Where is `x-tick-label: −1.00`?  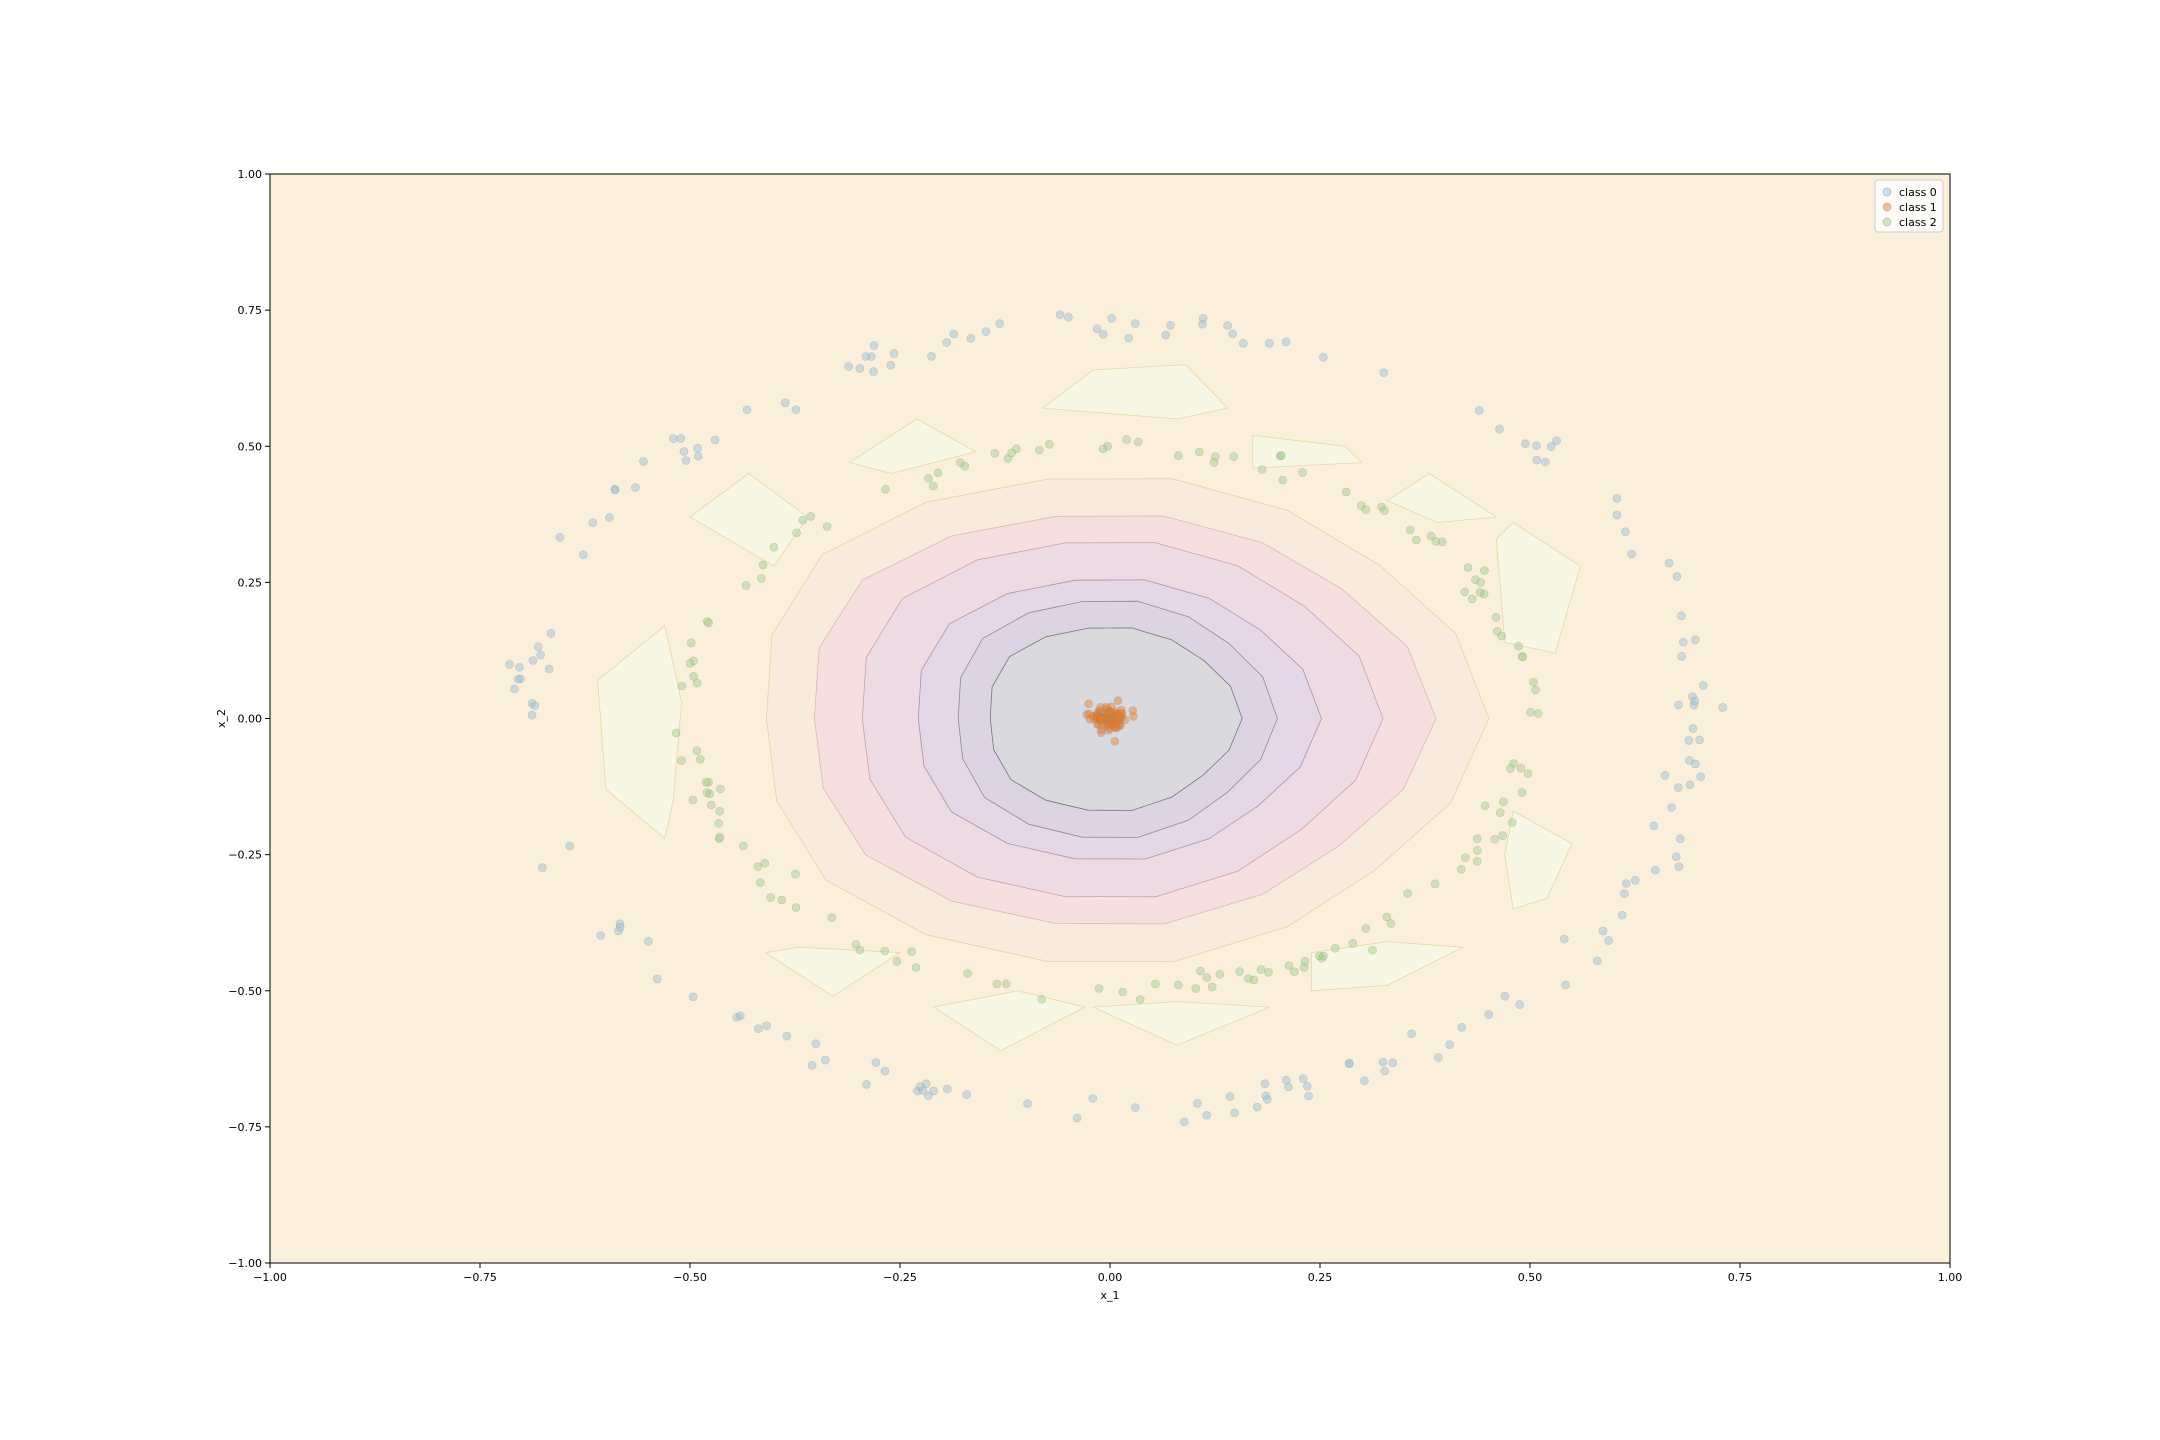
x-tick-label: −1.00 is located at coordinates (270, 1277).